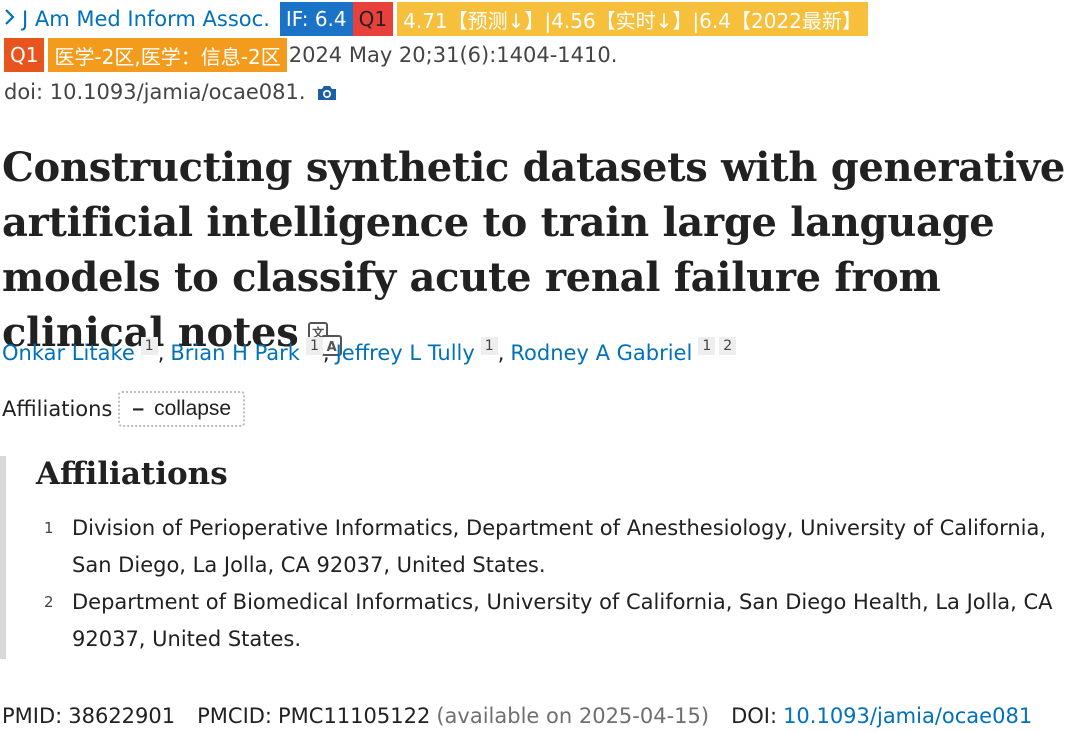  What do you see at coordinates (57, 409) in the screenshot?
I see `affiliations-label: Affiliations` at bounding box center [57, 409].